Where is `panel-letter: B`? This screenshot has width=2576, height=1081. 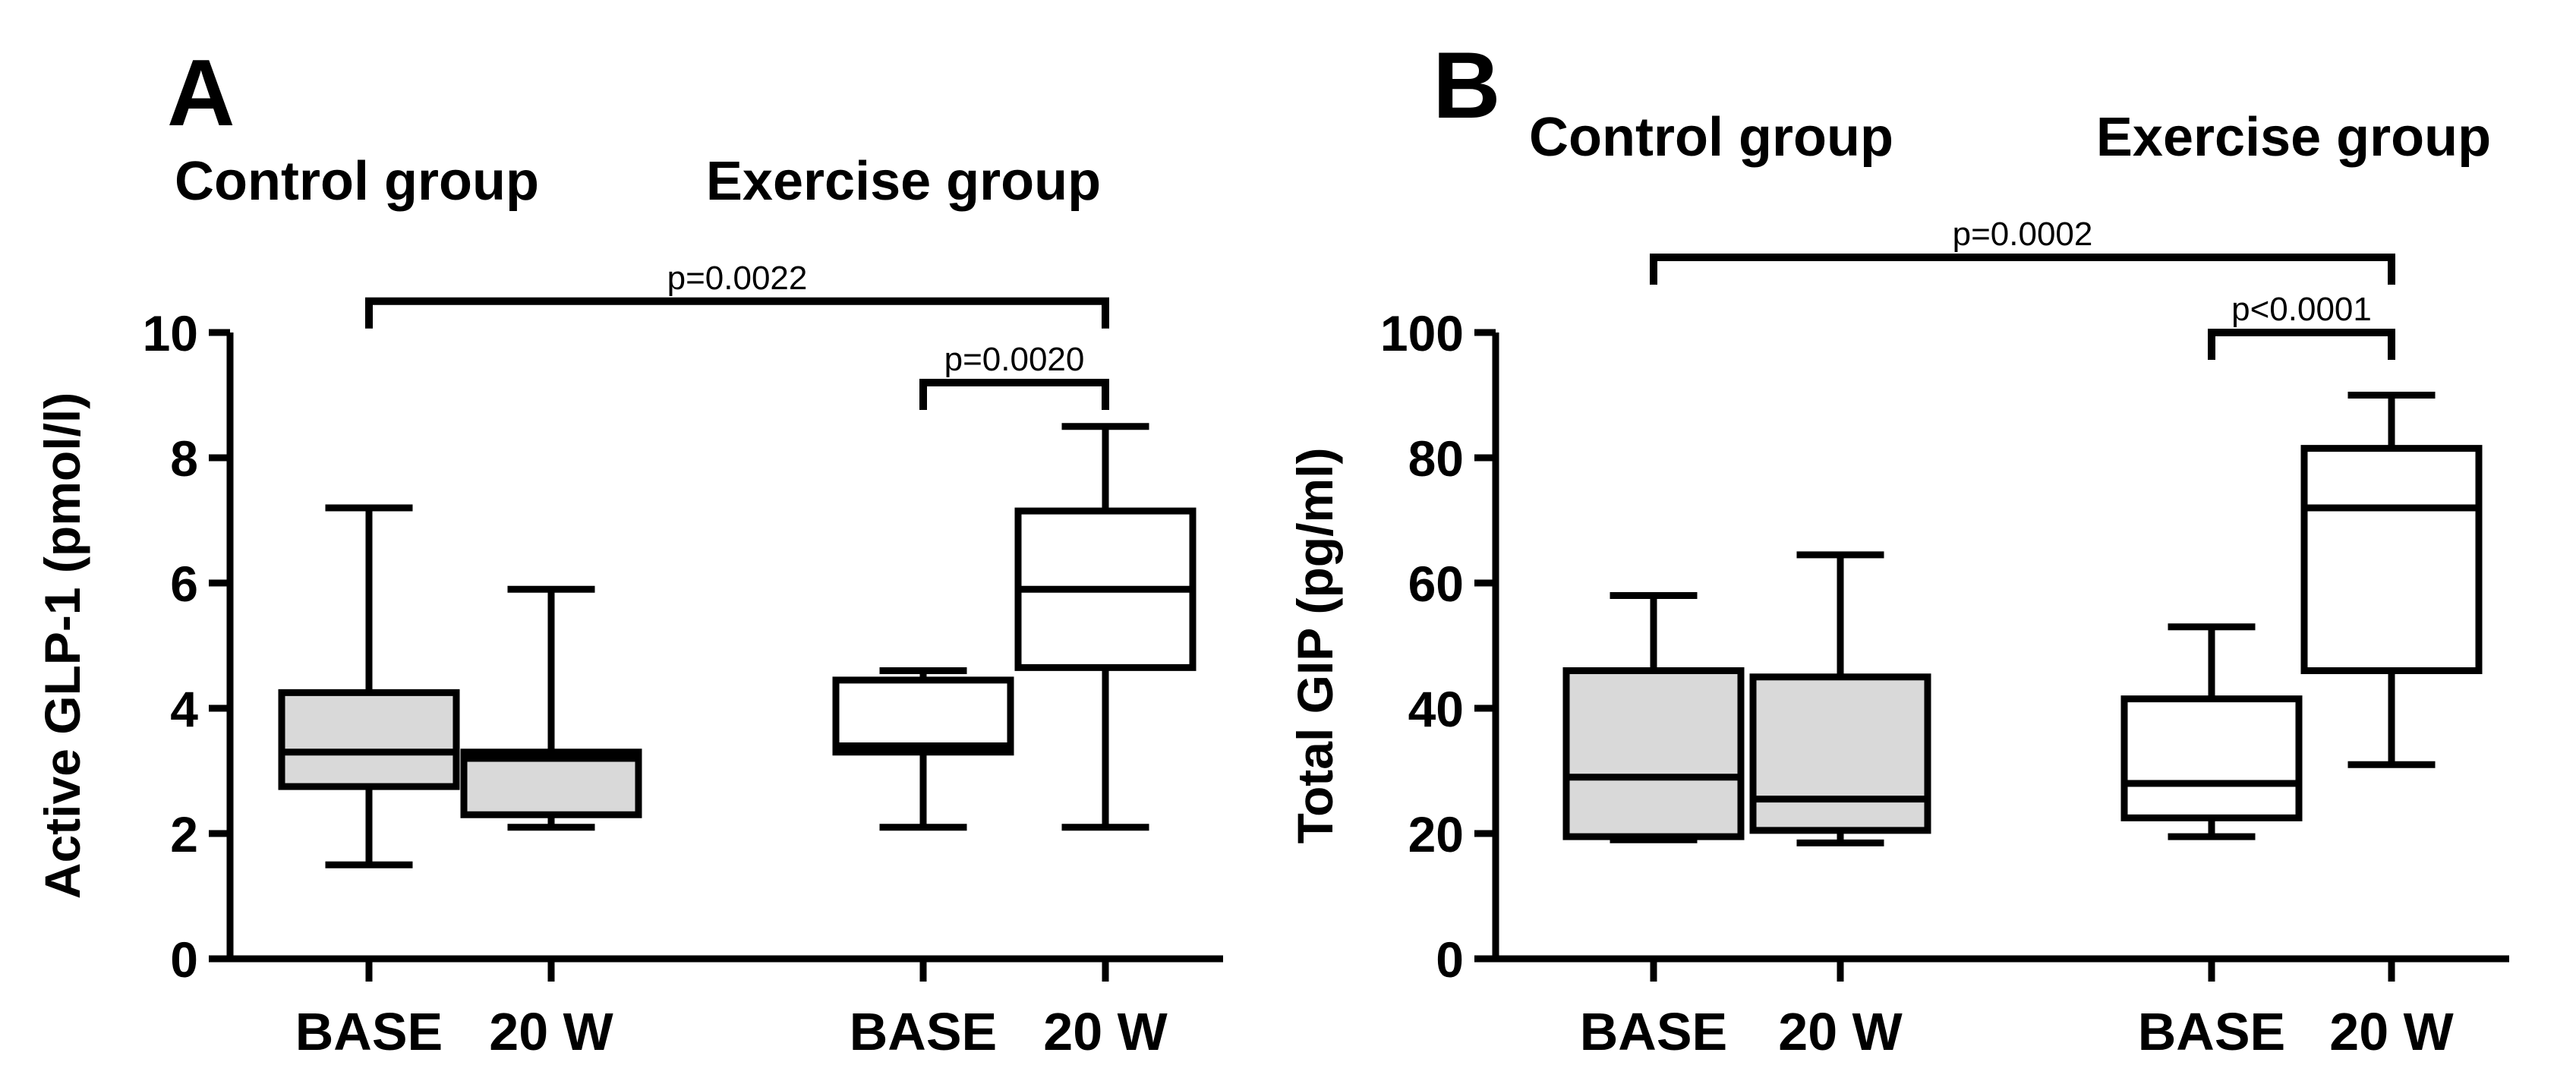 panel-letter: B is located at coordinates (1467, 86).